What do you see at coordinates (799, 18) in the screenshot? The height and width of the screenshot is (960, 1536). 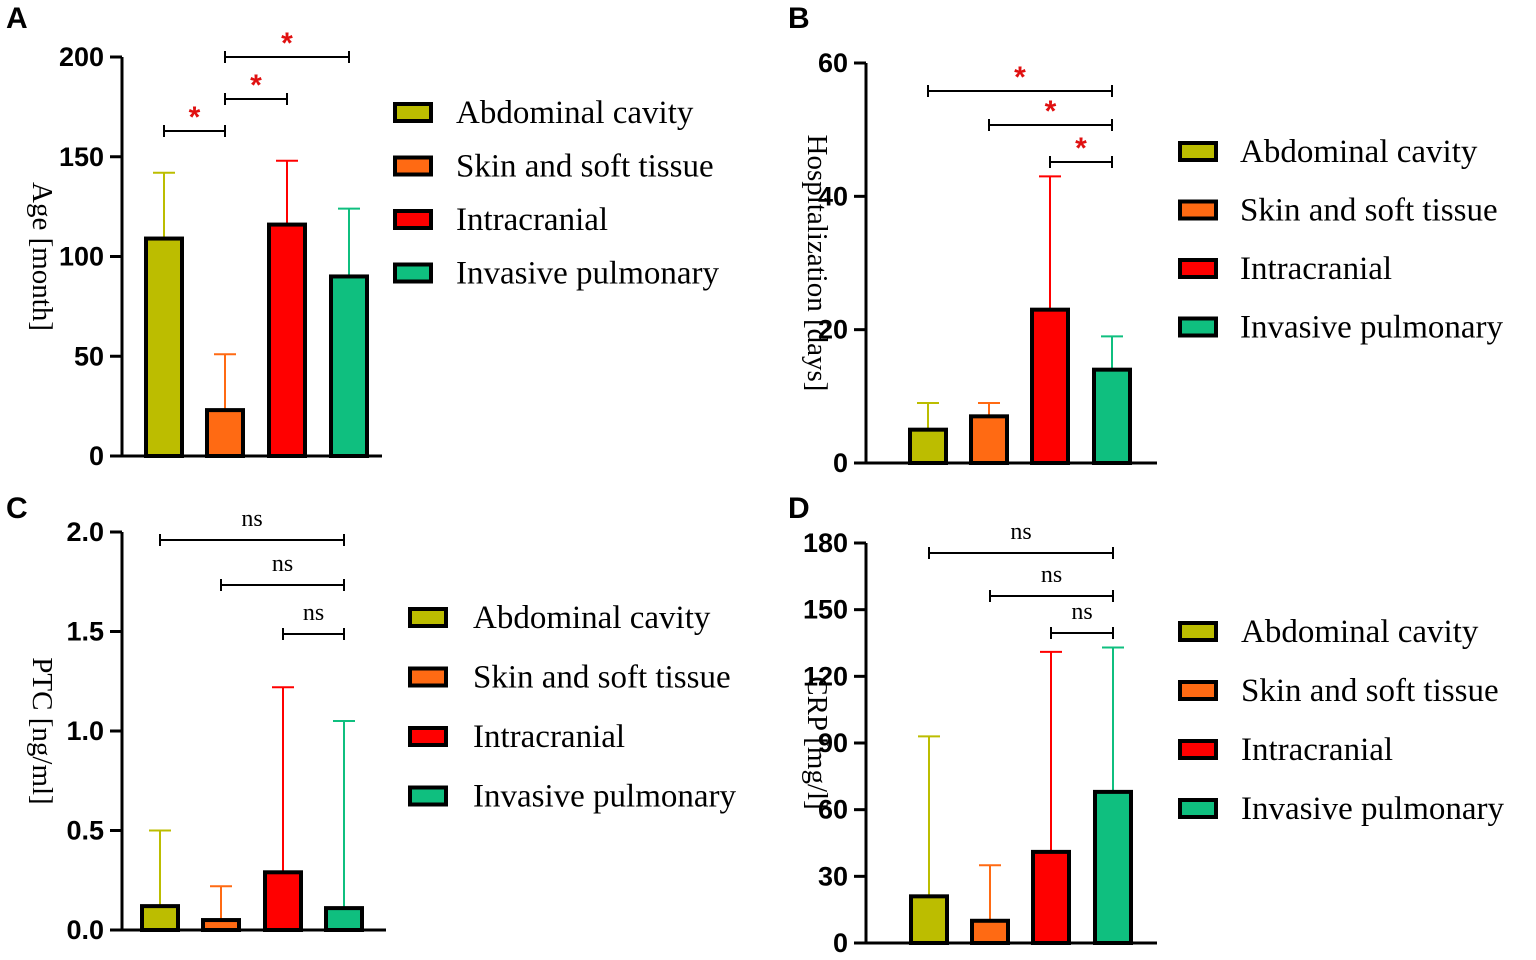 I see `panel-letter: B` at bounding box center [799, 18].